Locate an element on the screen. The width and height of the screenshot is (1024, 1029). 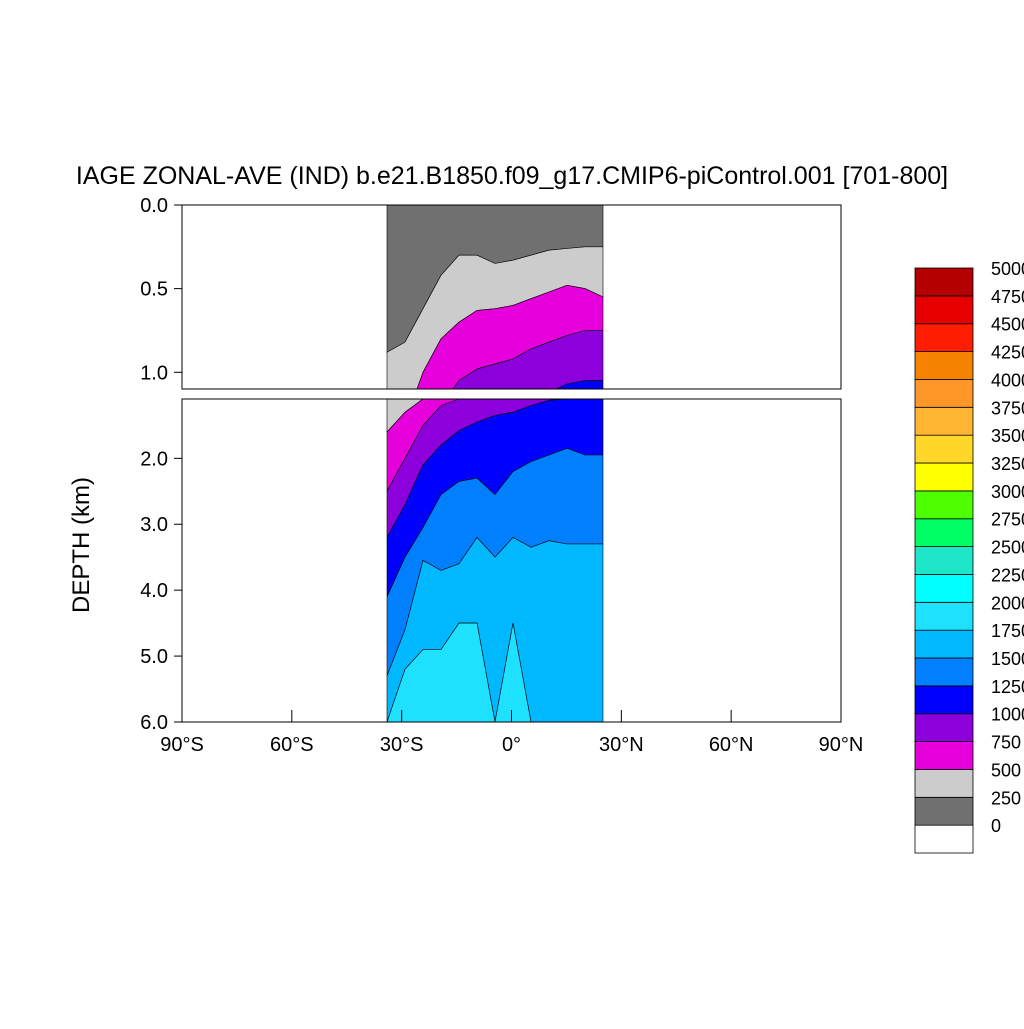
colorbar-label: 4250 is located at coordinates (1007, 353).